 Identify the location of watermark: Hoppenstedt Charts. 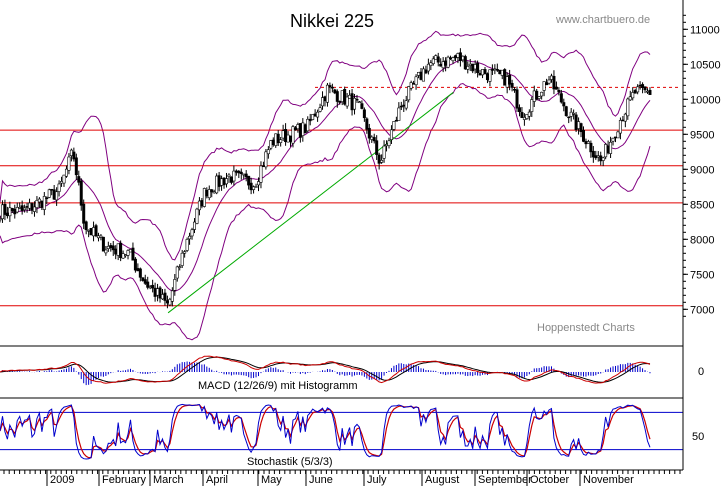
(586, 328).